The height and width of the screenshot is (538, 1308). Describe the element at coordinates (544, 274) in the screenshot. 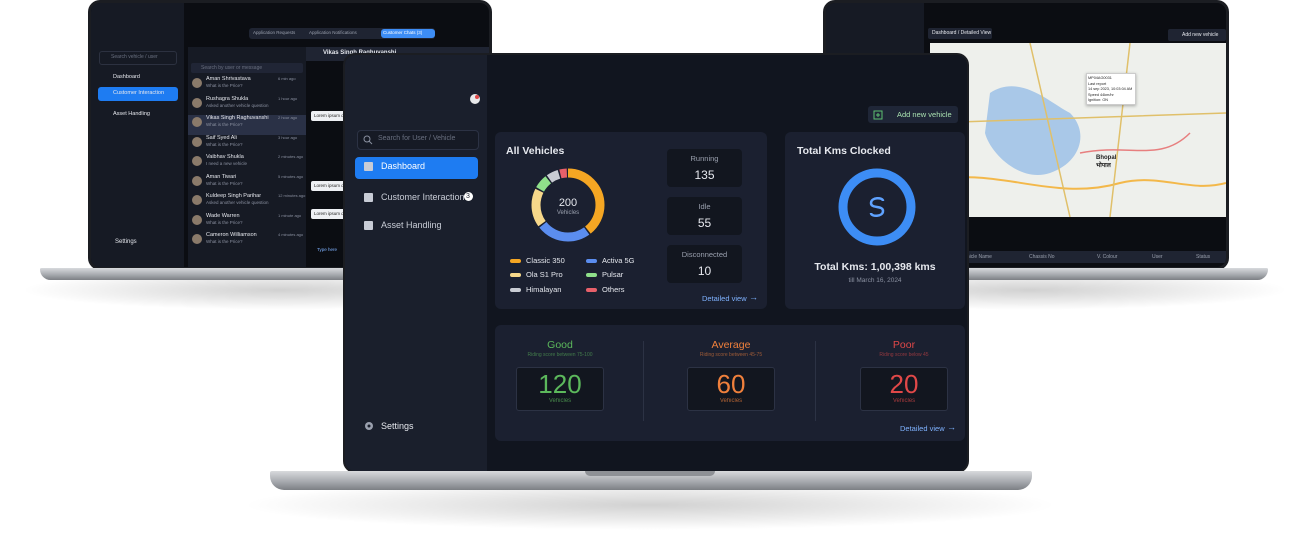

I see `legend-label: Ola S1 Pro` at that location.